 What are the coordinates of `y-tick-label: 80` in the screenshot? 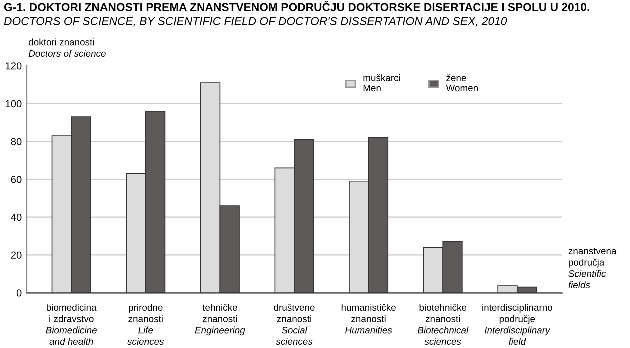 It's located at (16, 142).